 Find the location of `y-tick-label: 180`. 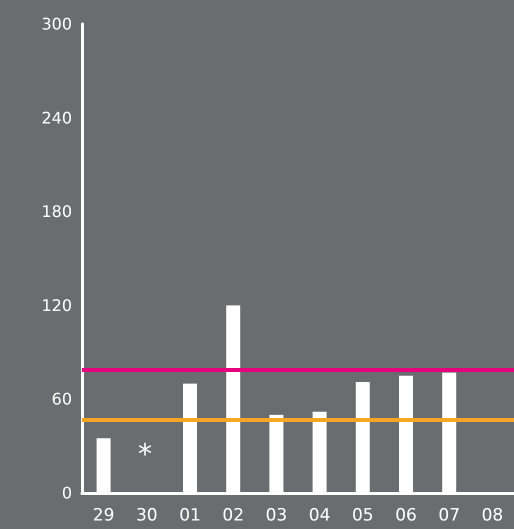

y-tick-label: 180 is located at coordinates (56, 212).